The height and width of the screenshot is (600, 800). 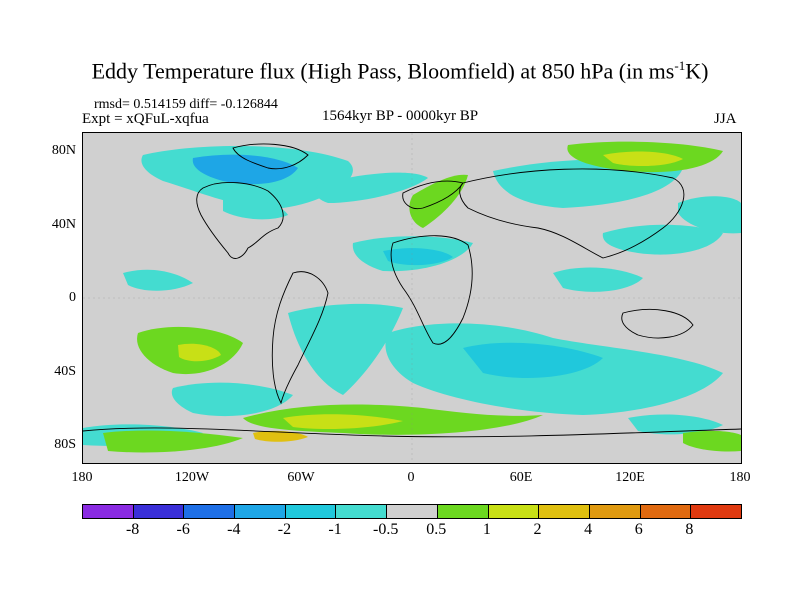 What do you see at coordinates (537, 529) in the screenshot?
I see `legend-label: 2` at bounding box center [537, 529].